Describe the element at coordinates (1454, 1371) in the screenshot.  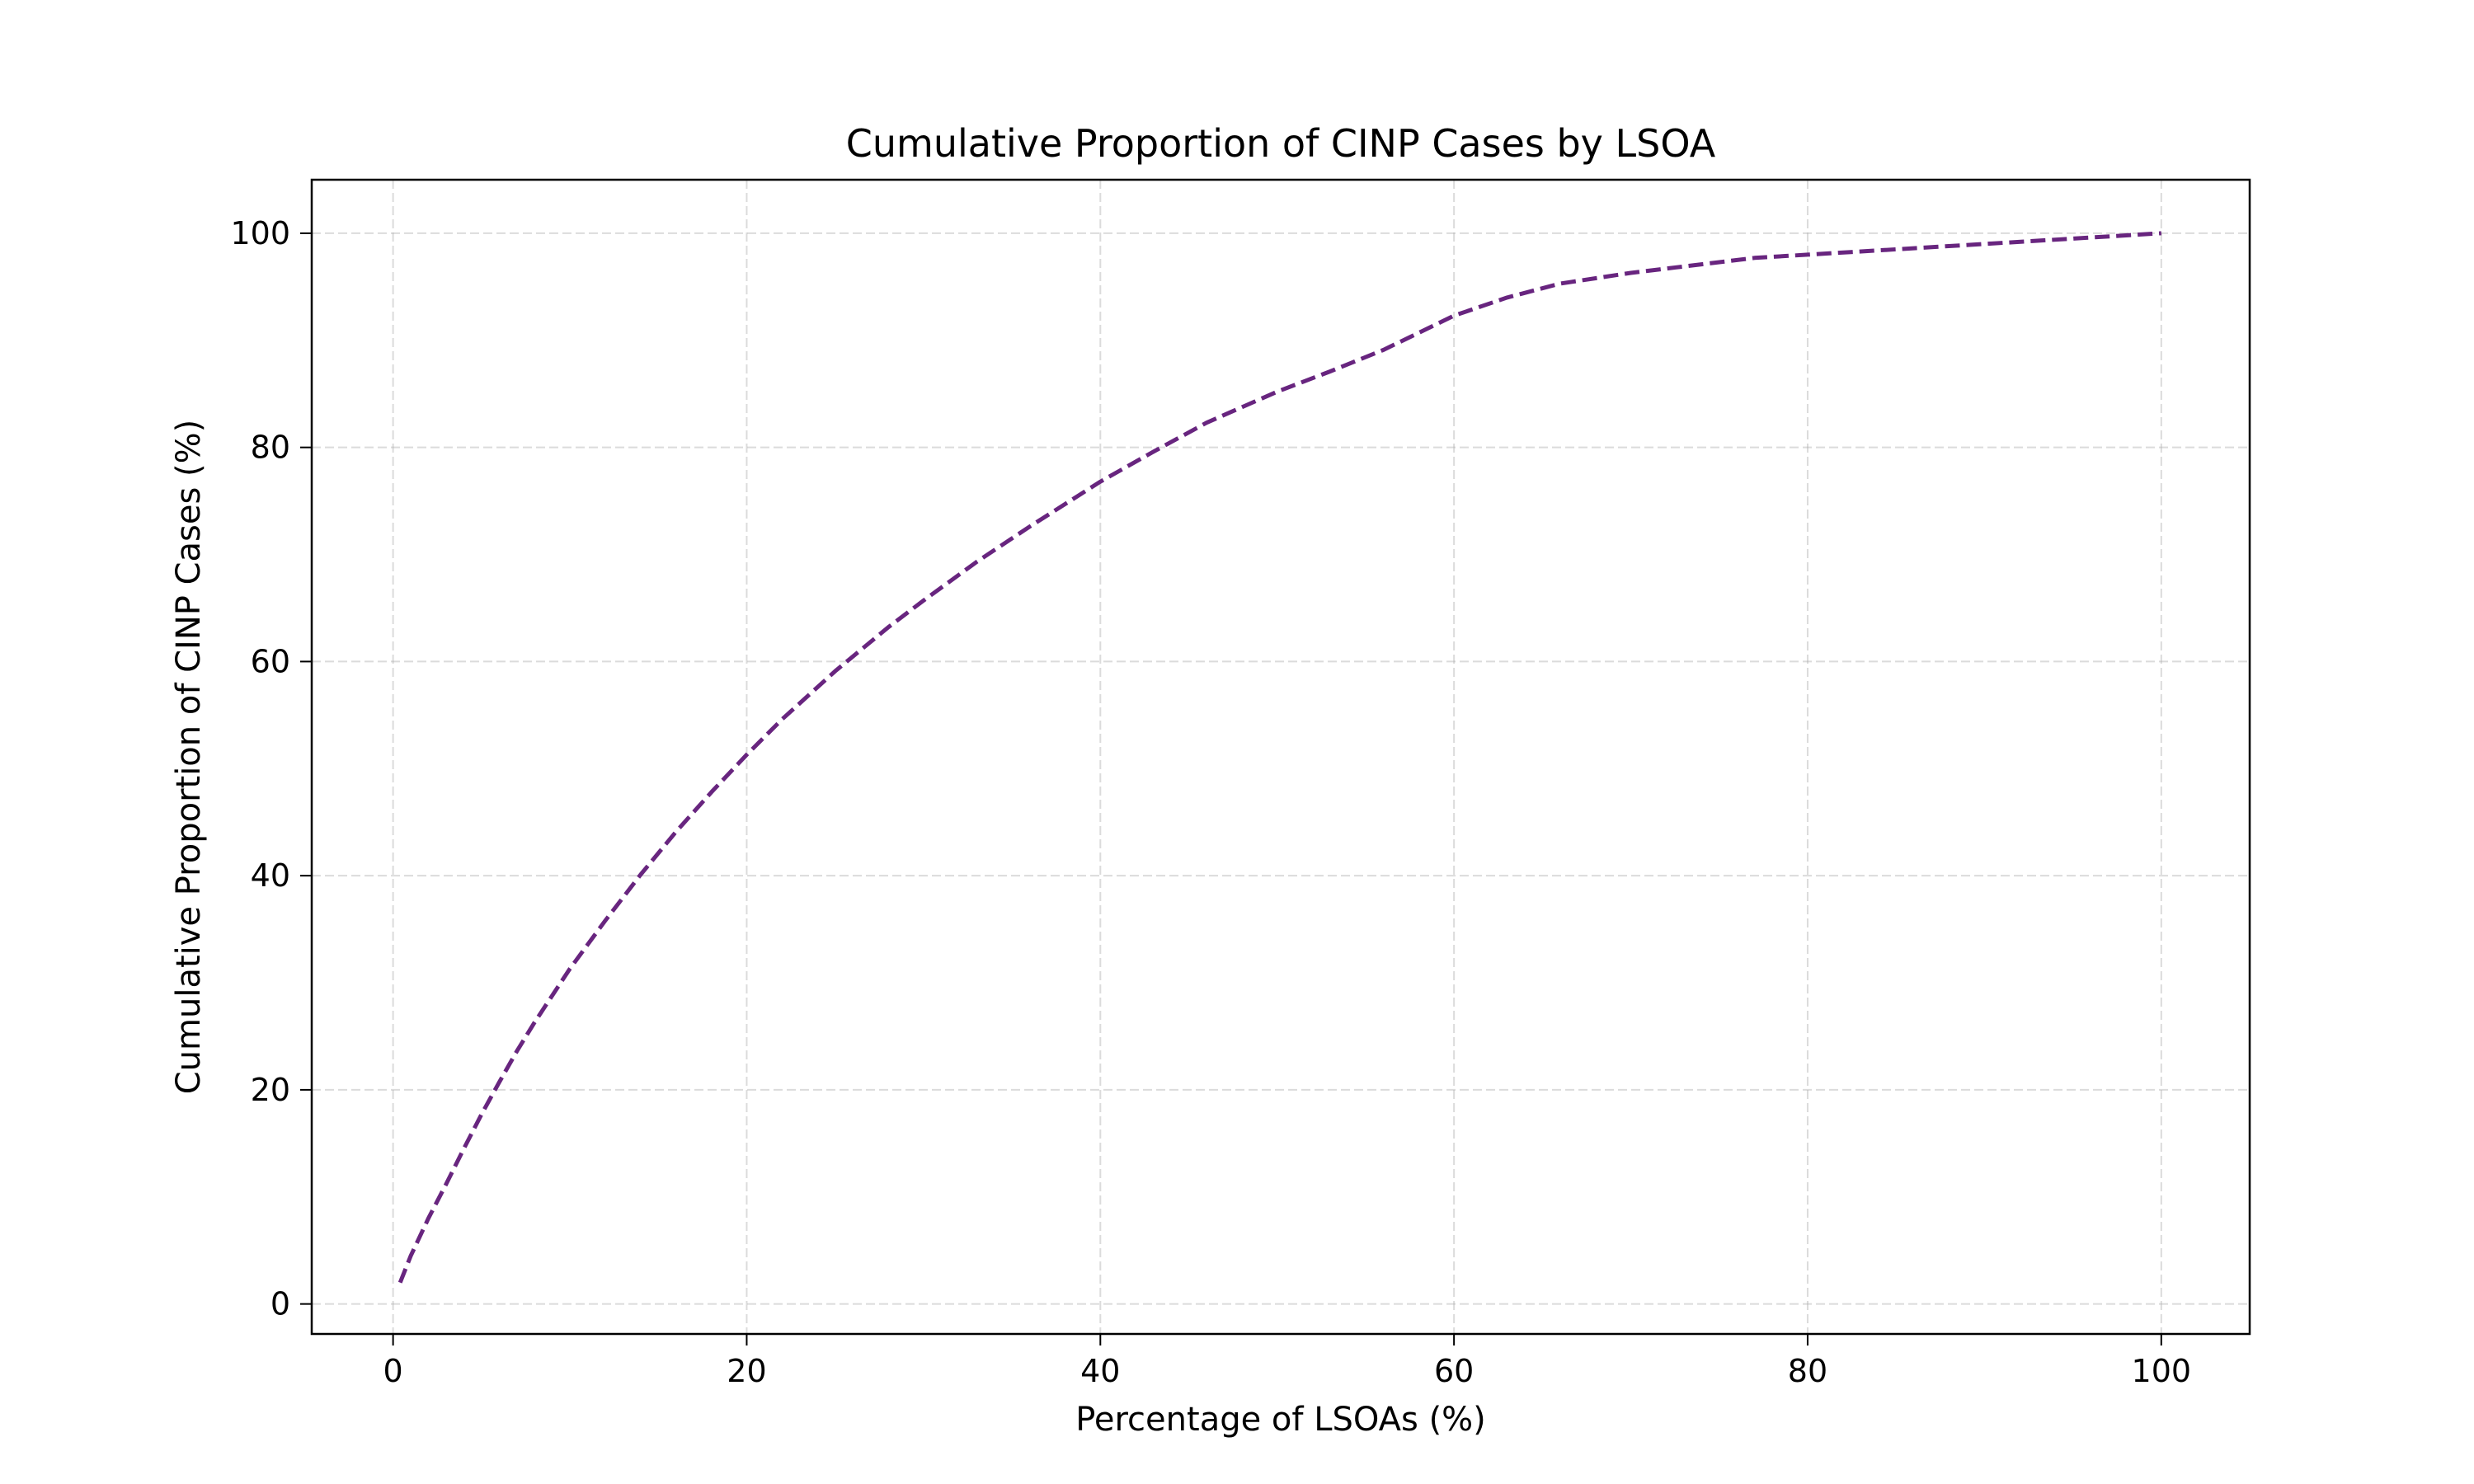
I see `x-tick-label: 60` at that location.